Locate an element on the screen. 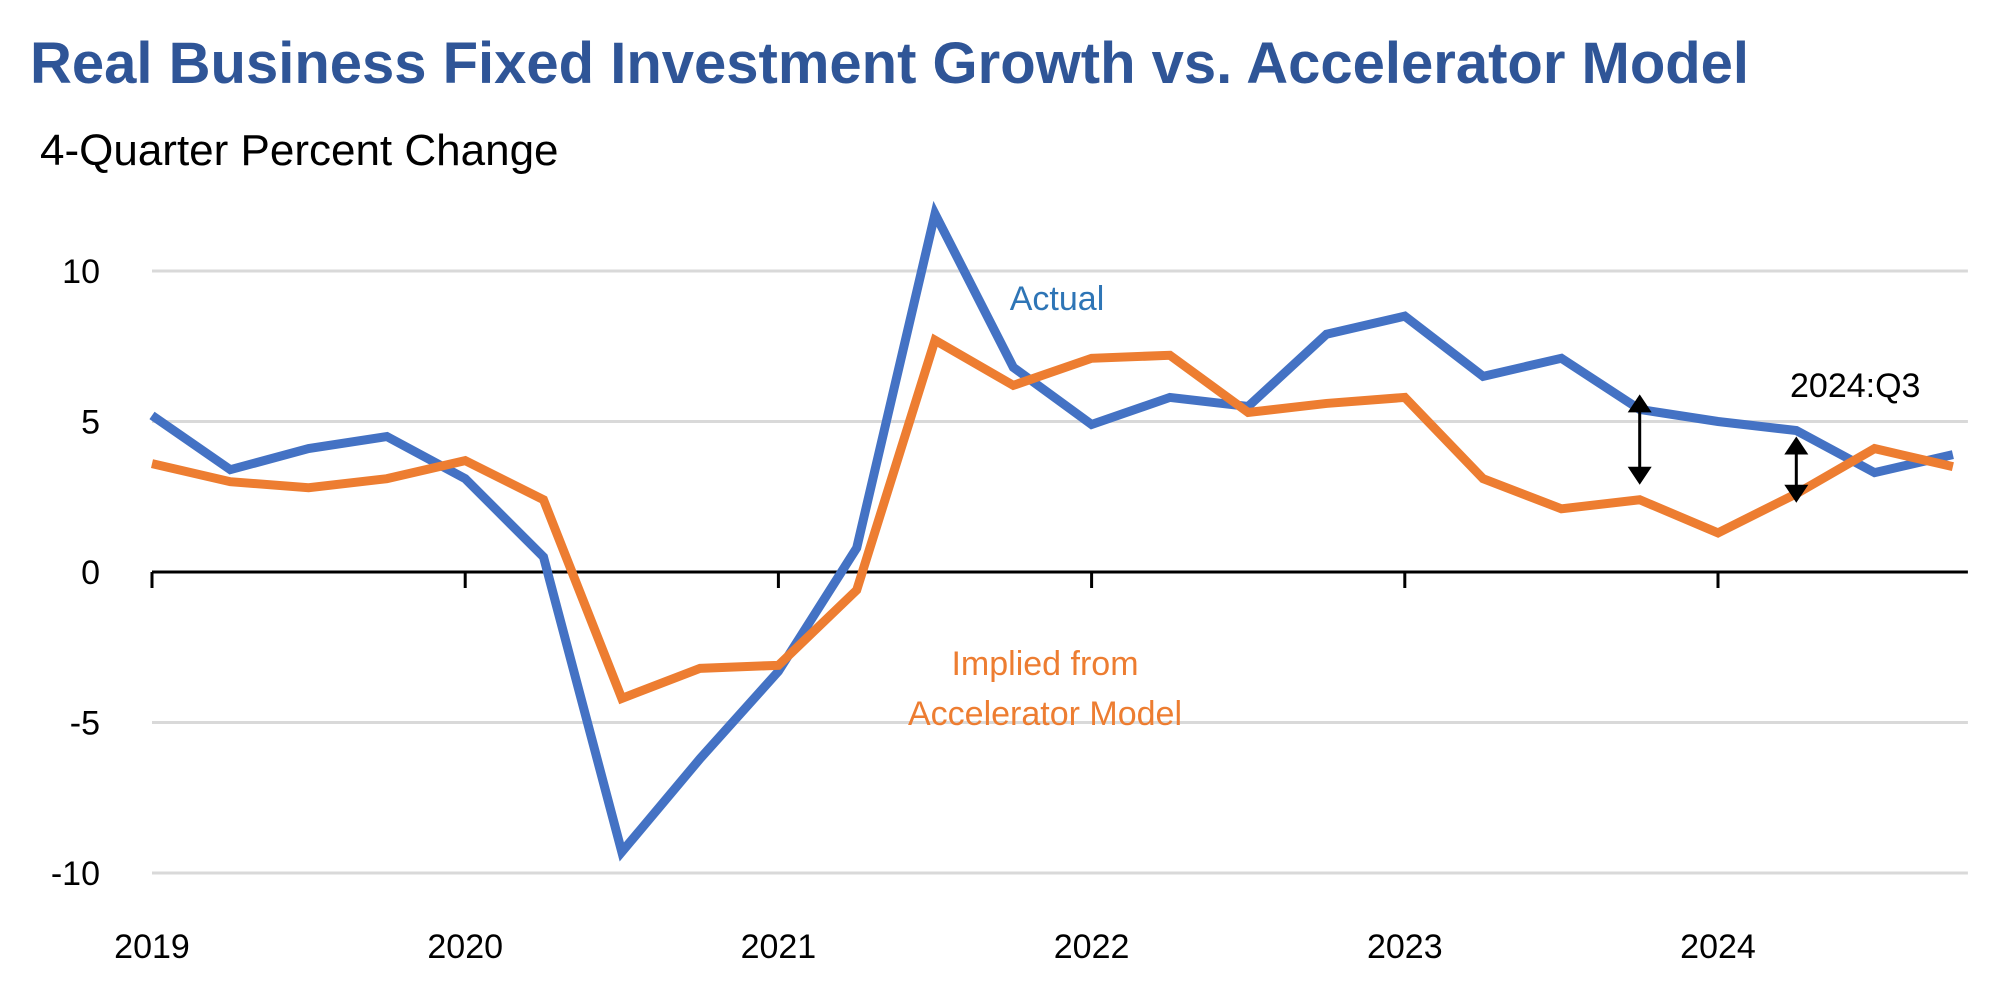  implied-series-label-line2: Accelerator Model is located at coordinates (1045, 714).